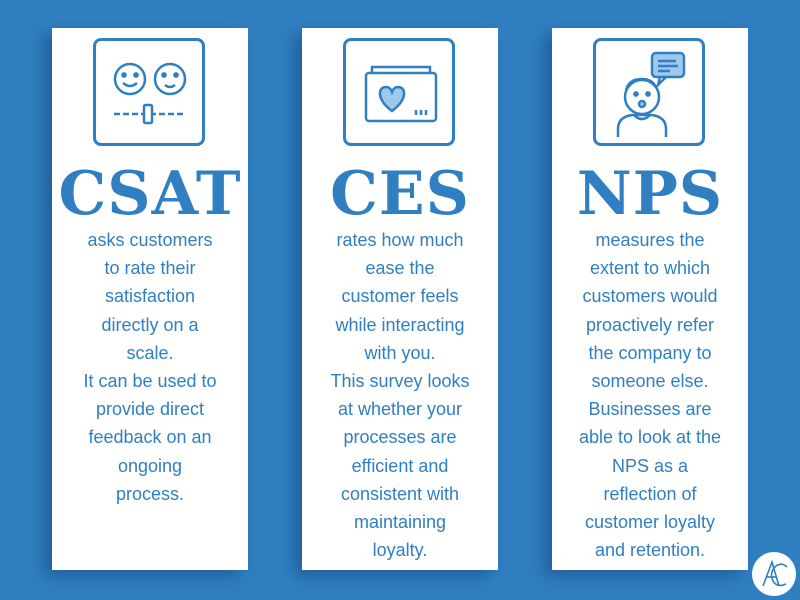  I want to click on text-line: rates how much, so click(400, 240).